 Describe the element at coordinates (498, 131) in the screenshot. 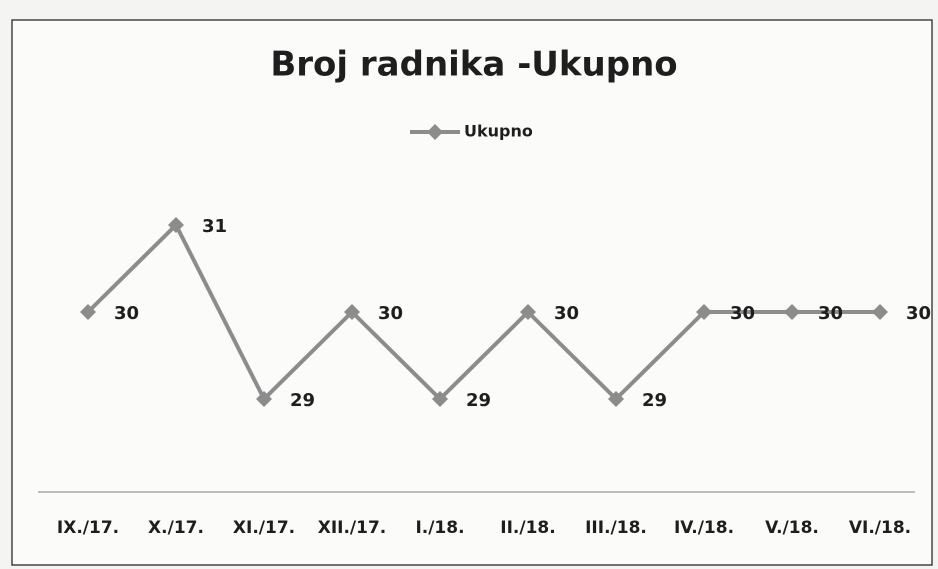

I see `legend-label: Ukupno` at that location.